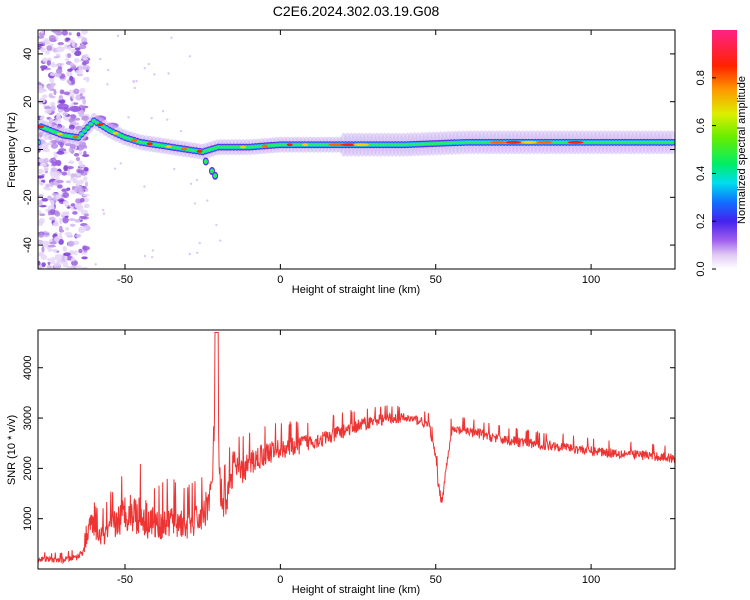  What do you see at coordinates (215, 176) in the screenshot?
I see `branch-ridge-core` at bounding box center [215, 176].